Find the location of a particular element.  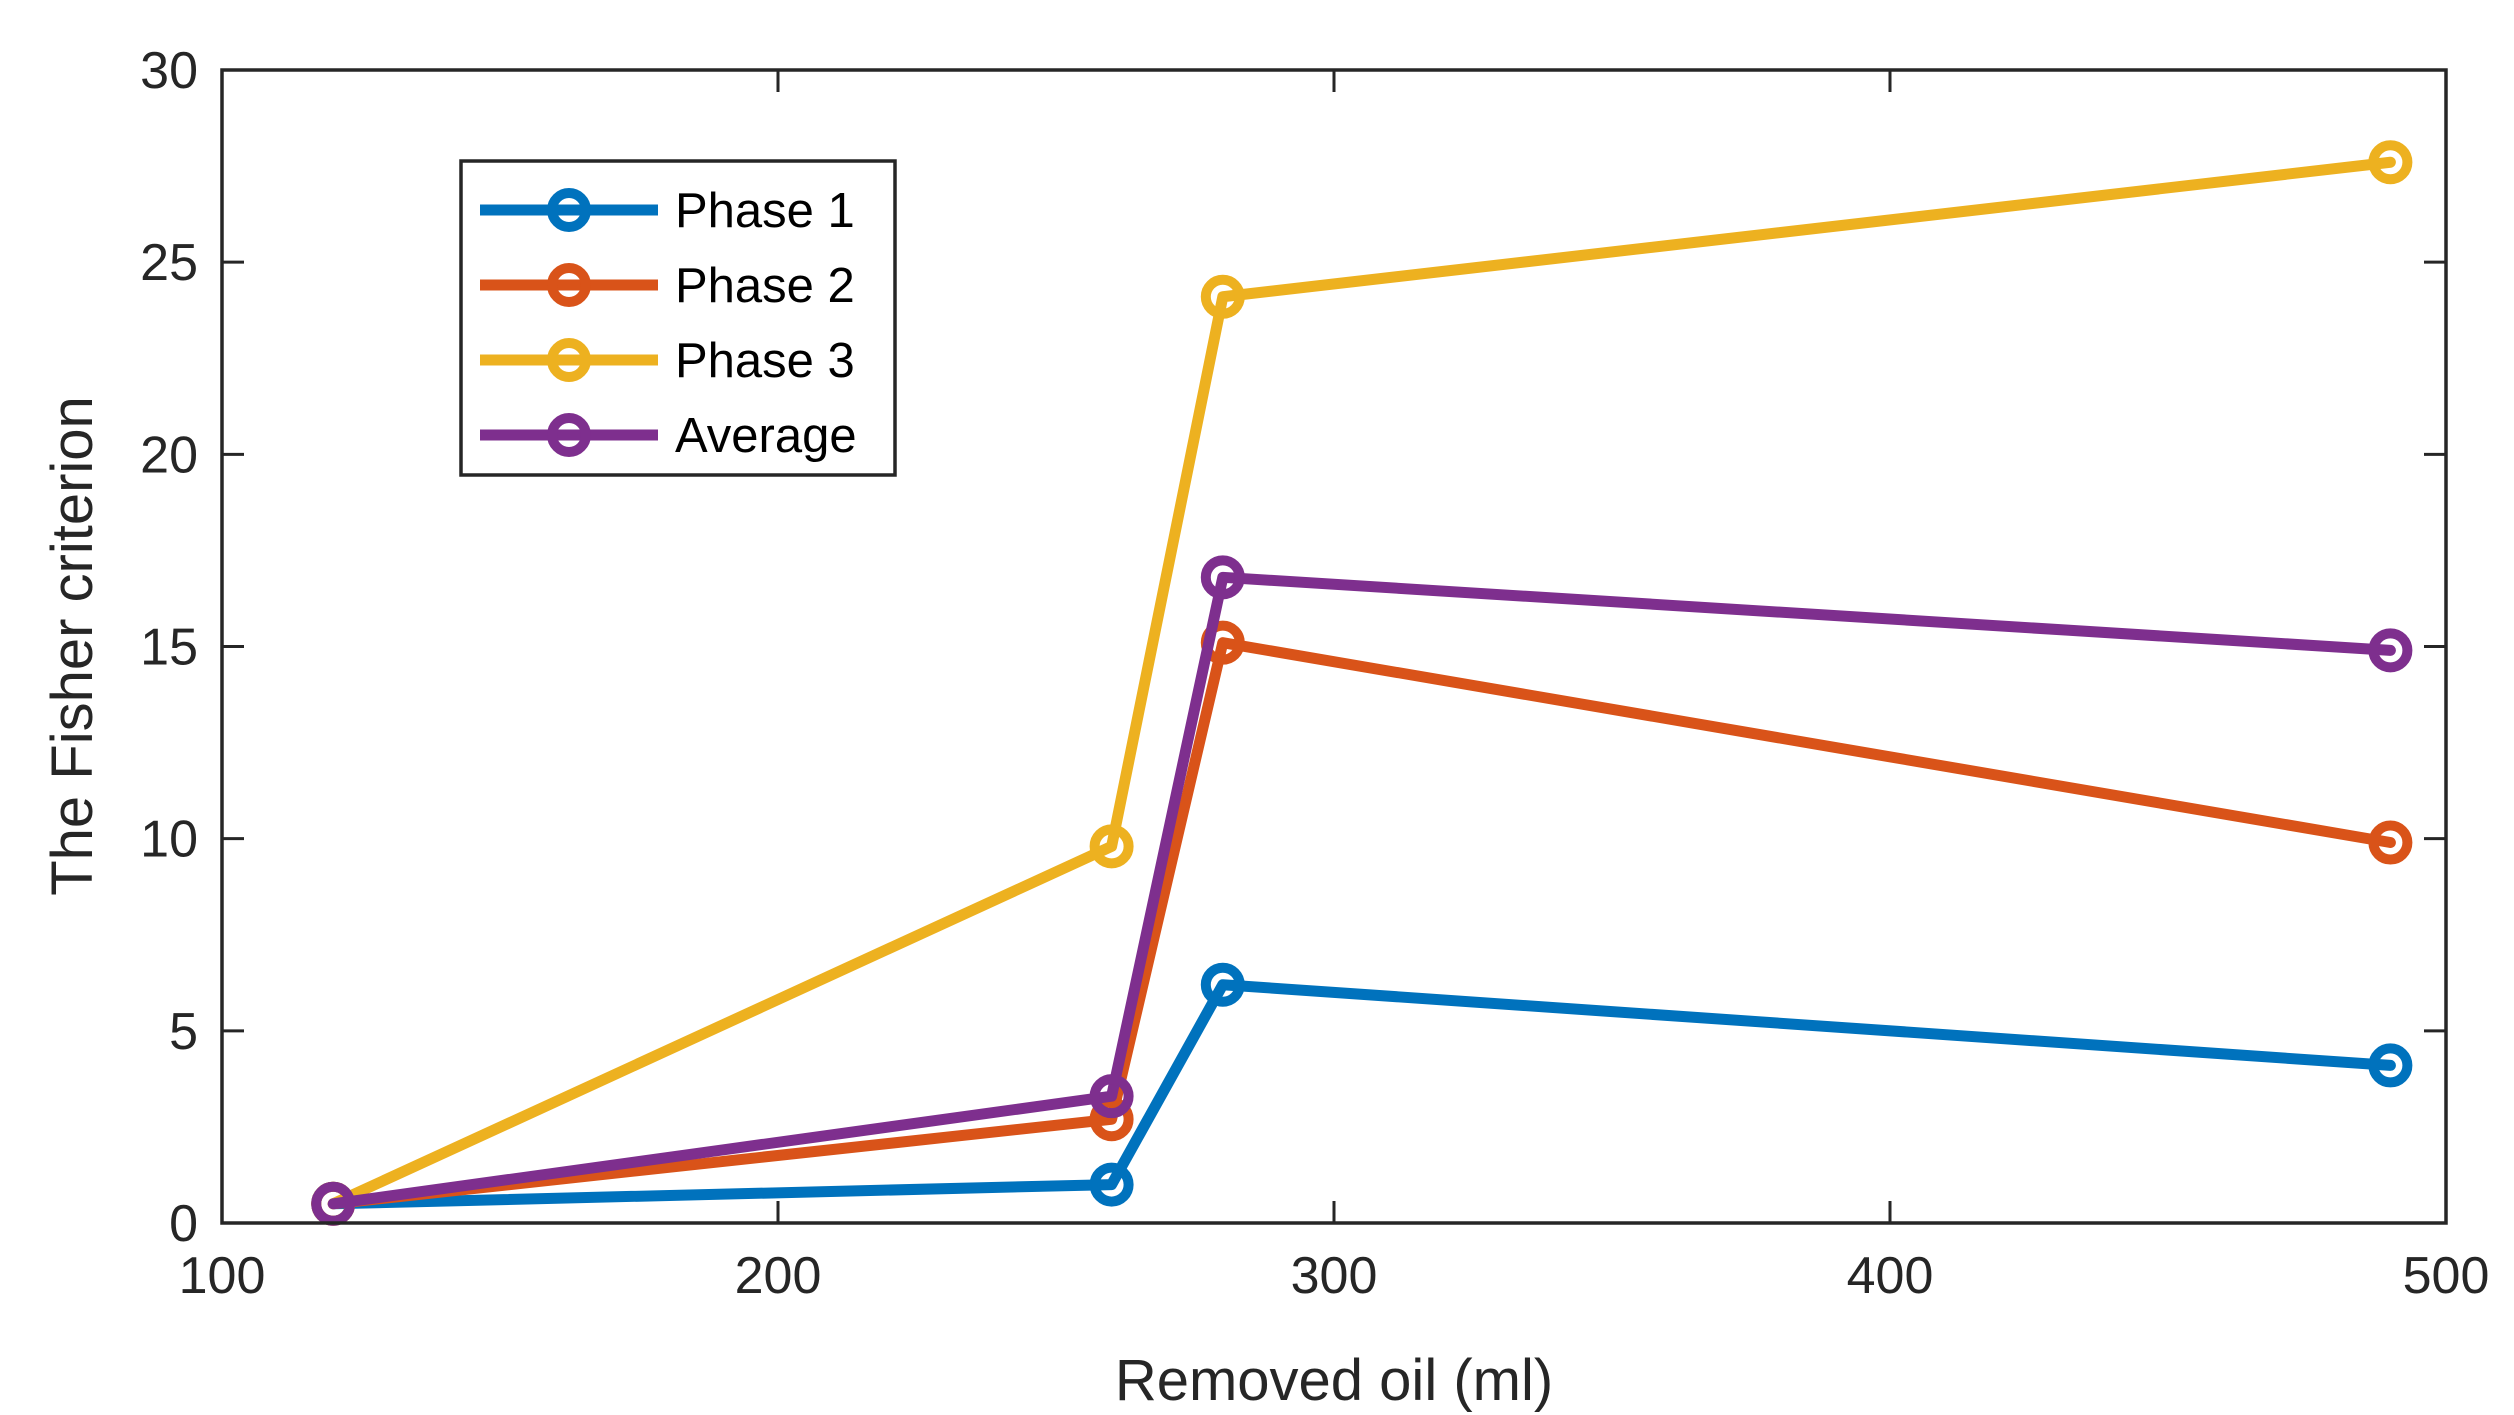

legend-item-average: Average is located at coordinates (668, 436).